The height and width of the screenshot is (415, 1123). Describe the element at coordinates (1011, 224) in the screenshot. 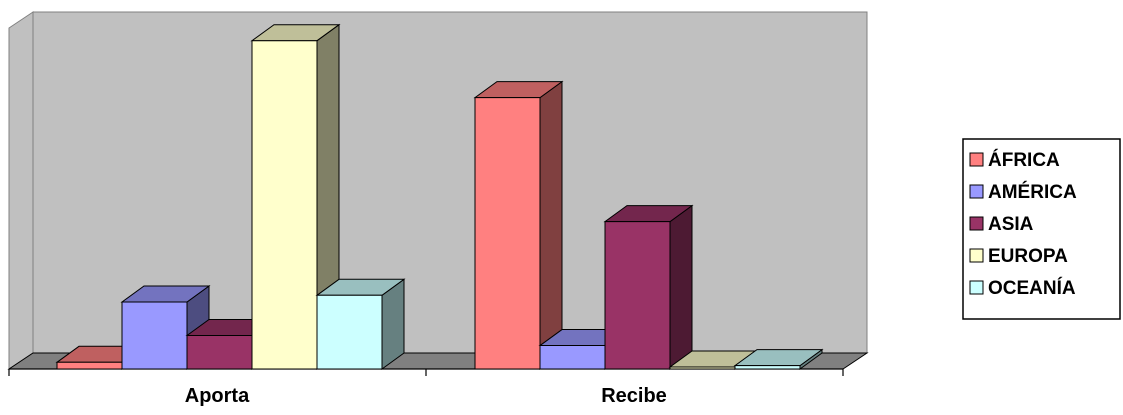

I see `legend-label-asia: ASIA` at that location.